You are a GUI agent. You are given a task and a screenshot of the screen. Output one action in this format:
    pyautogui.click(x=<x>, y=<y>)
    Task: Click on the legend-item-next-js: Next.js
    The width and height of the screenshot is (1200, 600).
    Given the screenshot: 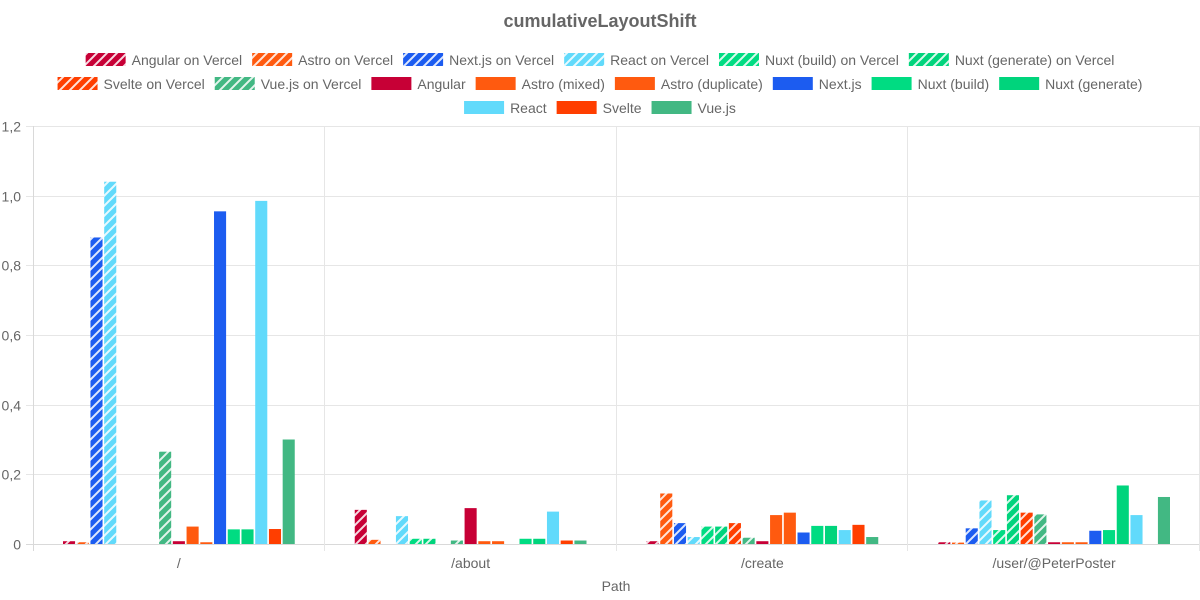 What is the action you would take?
    pyautogui.click(x=817, y=84)
    